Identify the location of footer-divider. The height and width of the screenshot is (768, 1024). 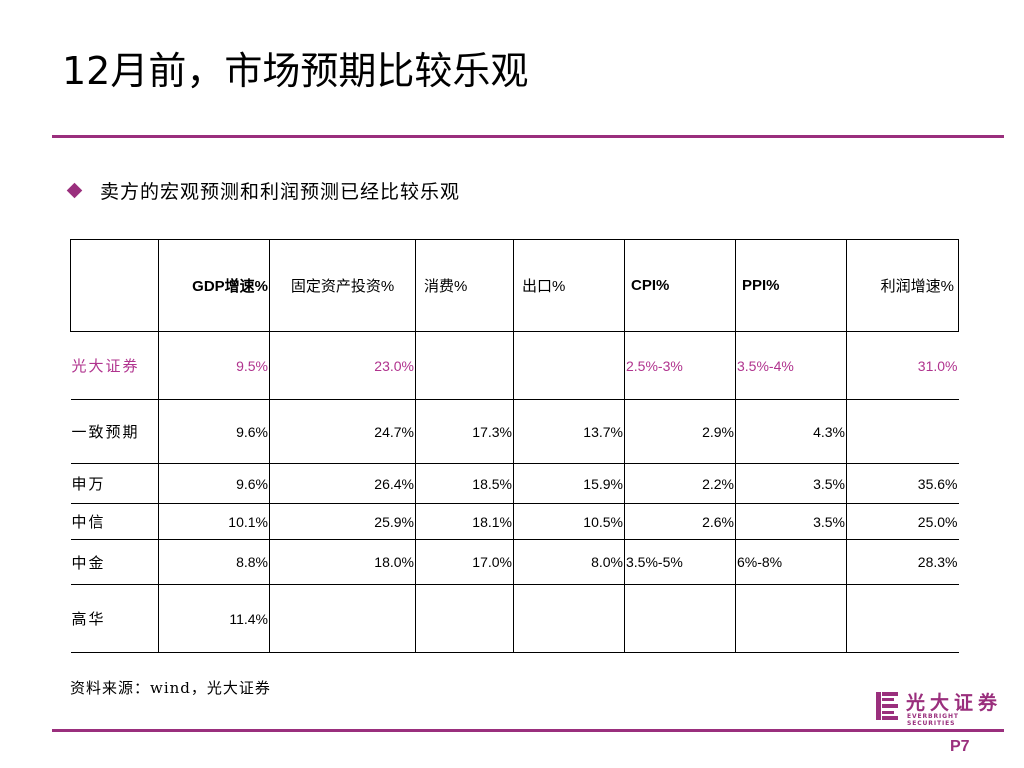
(528, 730).